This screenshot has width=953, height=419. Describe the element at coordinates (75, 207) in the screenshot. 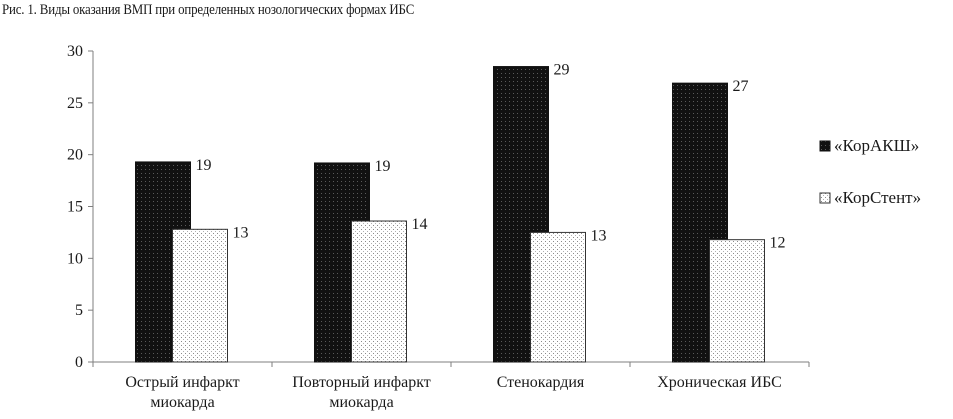

I see `y-tick-label: 15` at that location.